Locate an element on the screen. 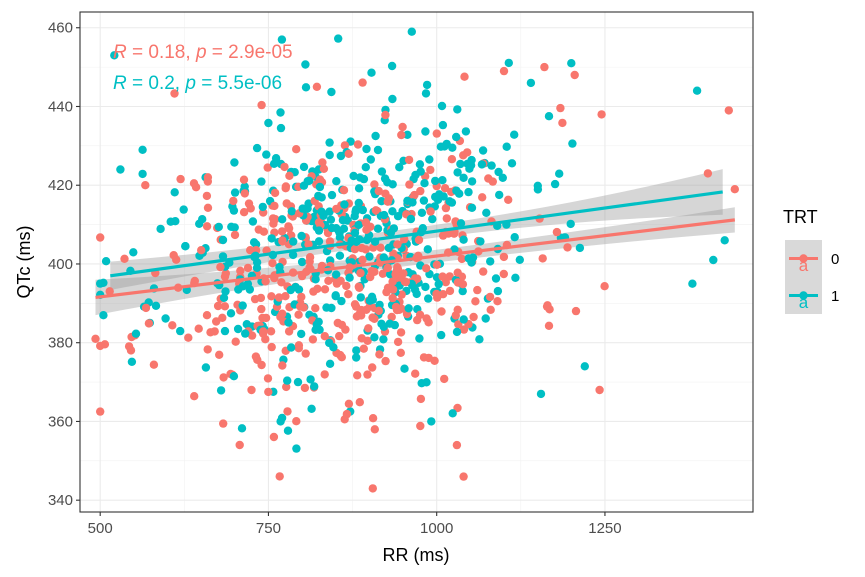 The image size is (865, 577). annotation-r-value-0: = 0.18, is located at coordinates (161, 52).